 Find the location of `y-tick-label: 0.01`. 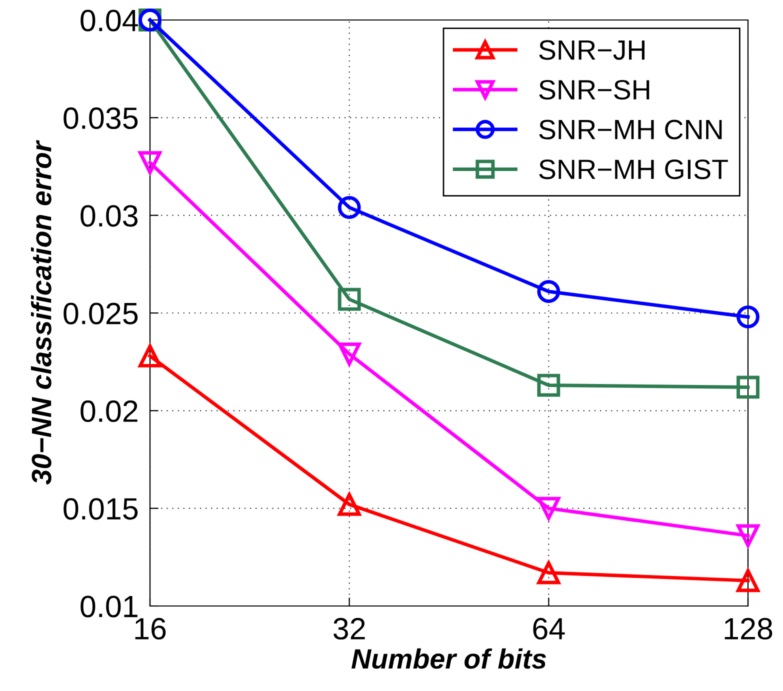

y-tick-label: 0.01 is located at coordinates (109, 607).